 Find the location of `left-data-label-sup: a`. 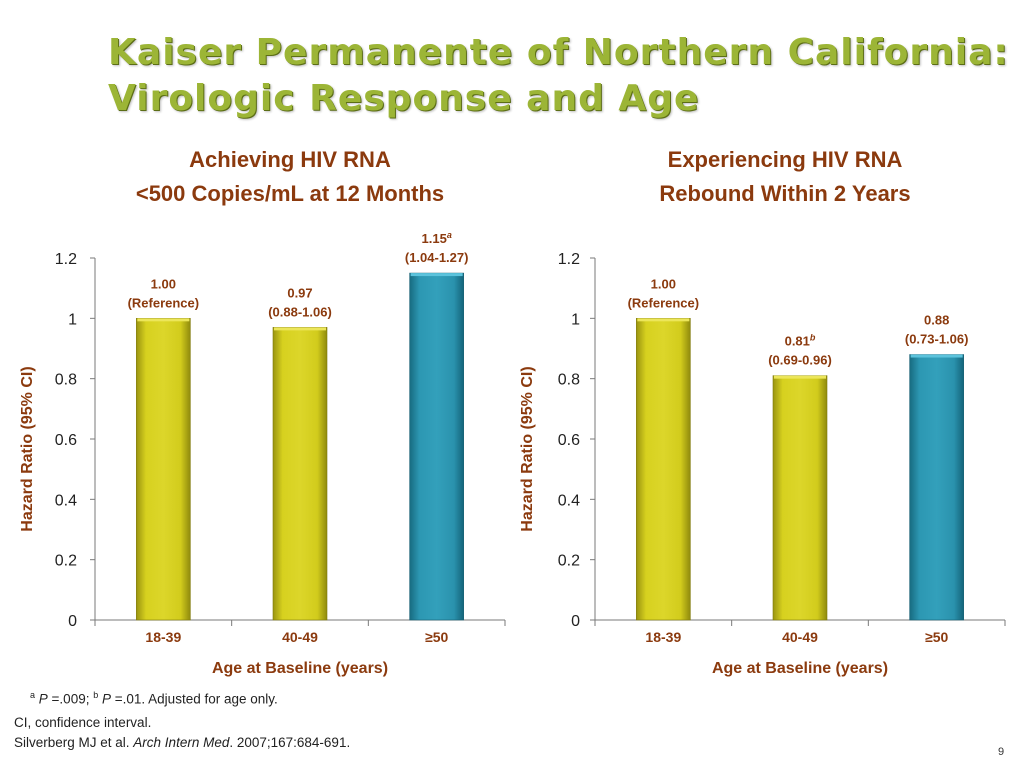

left-data-label-sup: a is located at coordinates (449, 235).